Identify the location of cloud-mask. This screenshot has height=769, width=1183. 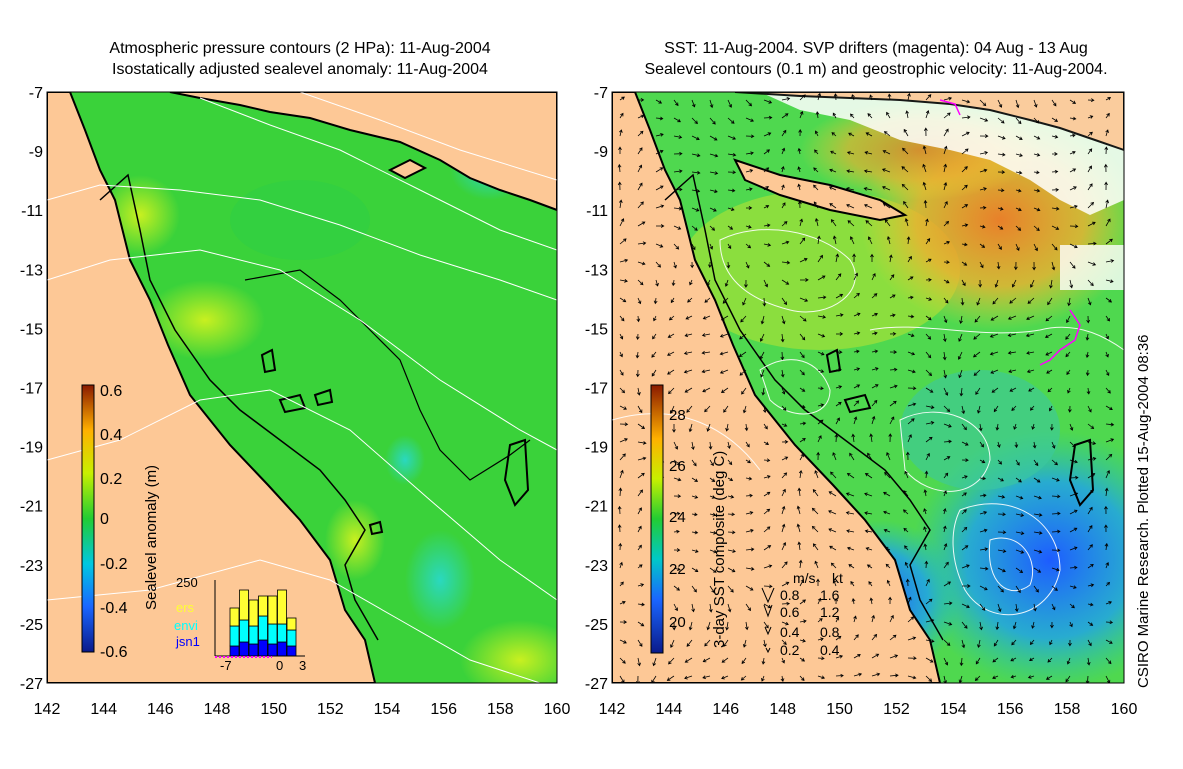
(942, 153).